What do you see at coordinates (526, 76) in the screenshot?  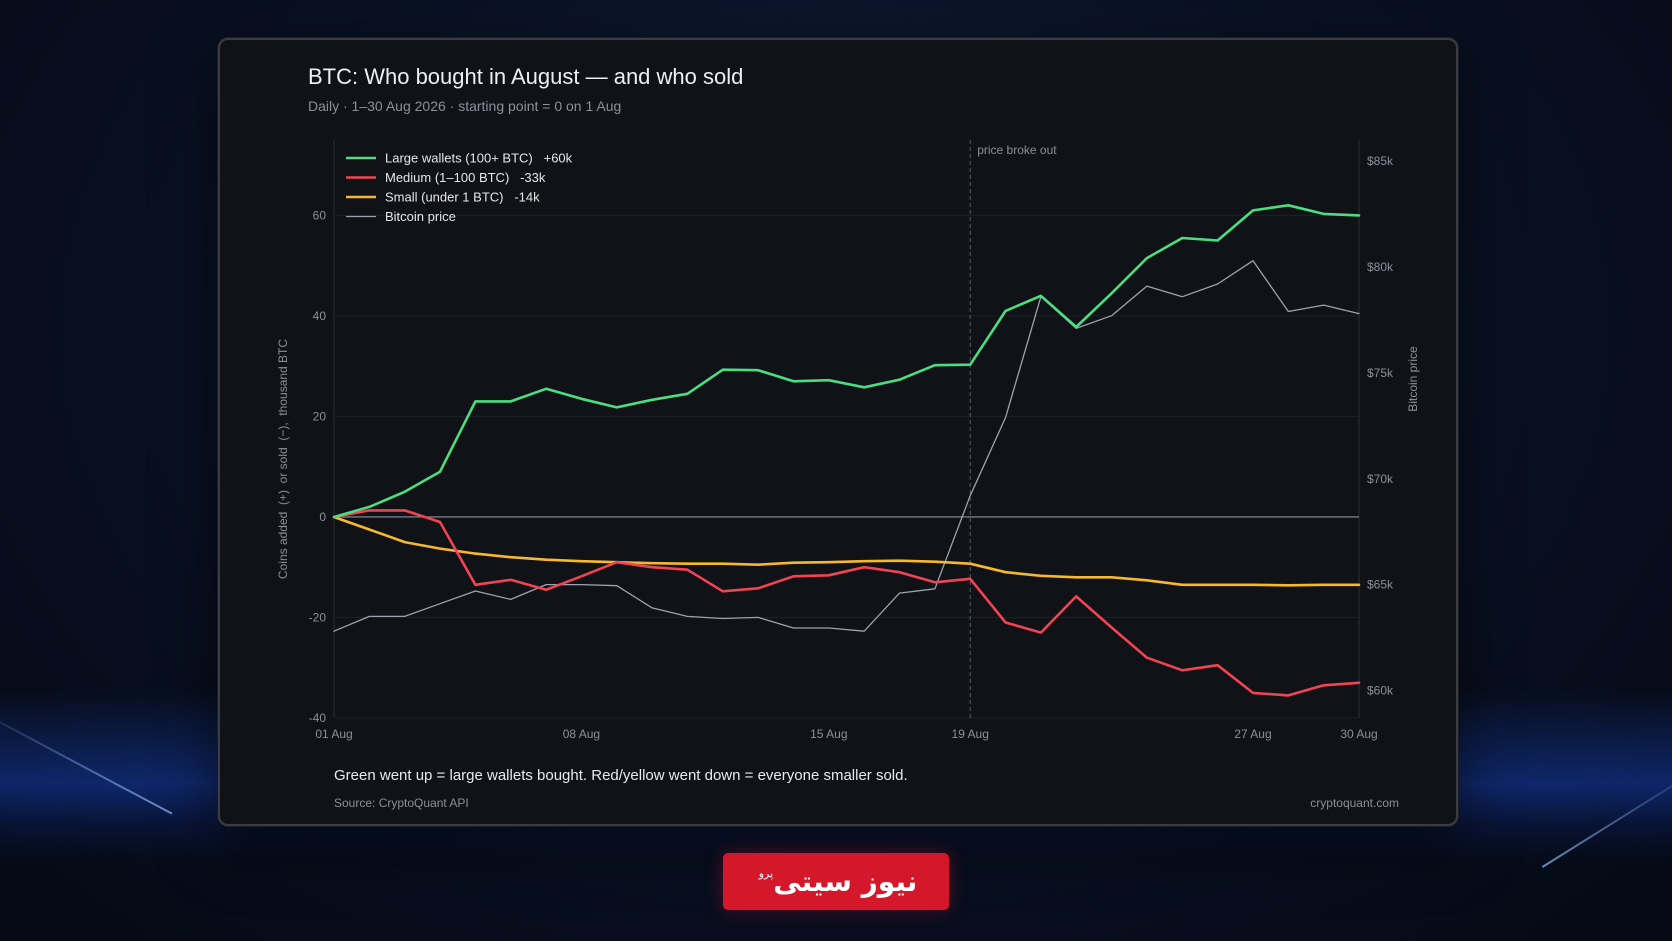 I see `chart-title: BTC: Who bought in August — and who sold` at bounding box center [526, 76].